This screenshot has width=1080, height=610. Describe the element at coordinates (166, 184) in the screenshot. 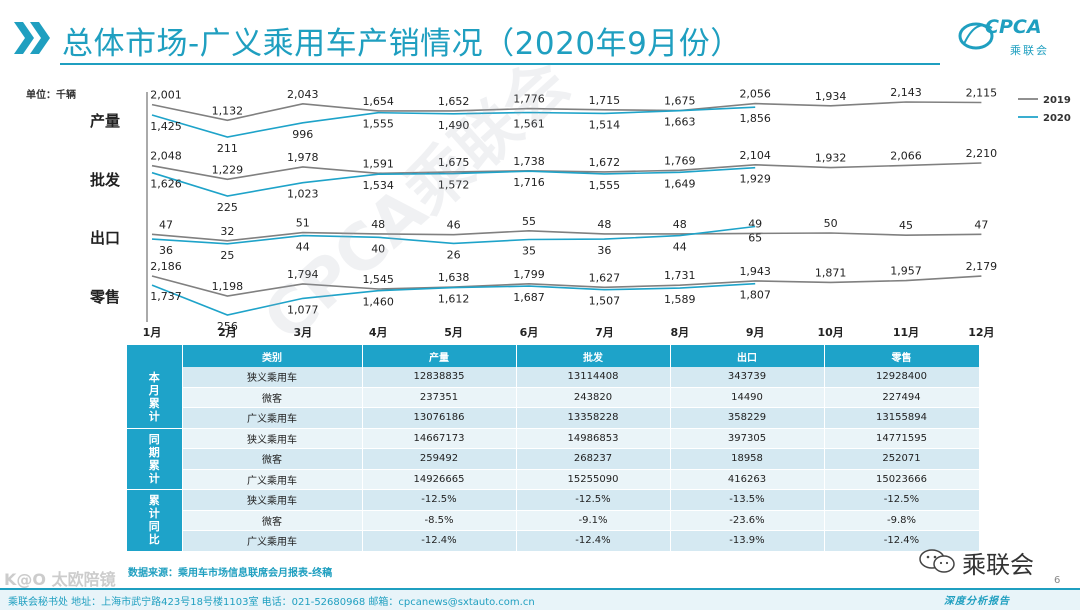

I see `data-label: 1,626` at that location.